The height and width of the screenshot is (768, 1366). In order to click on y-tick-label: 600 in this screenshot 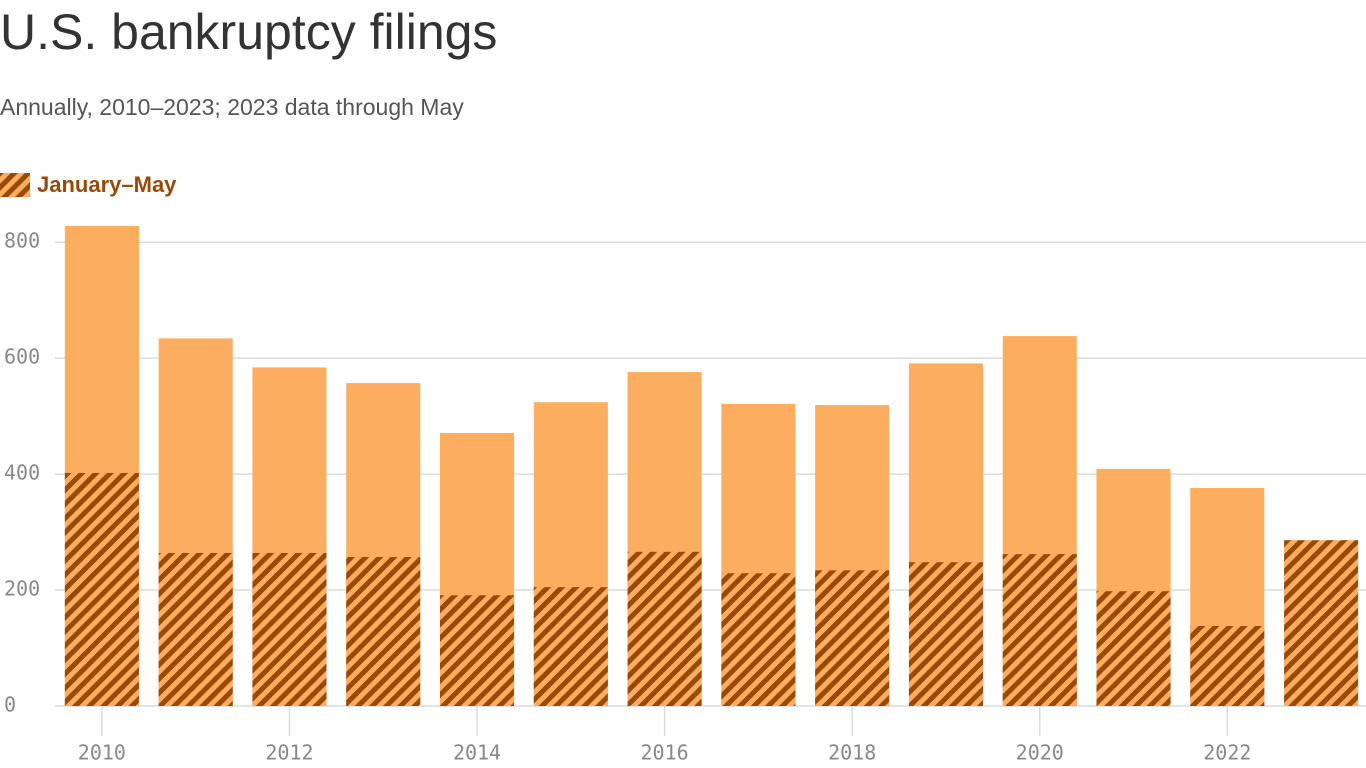, I will do `click(22, 357)`.